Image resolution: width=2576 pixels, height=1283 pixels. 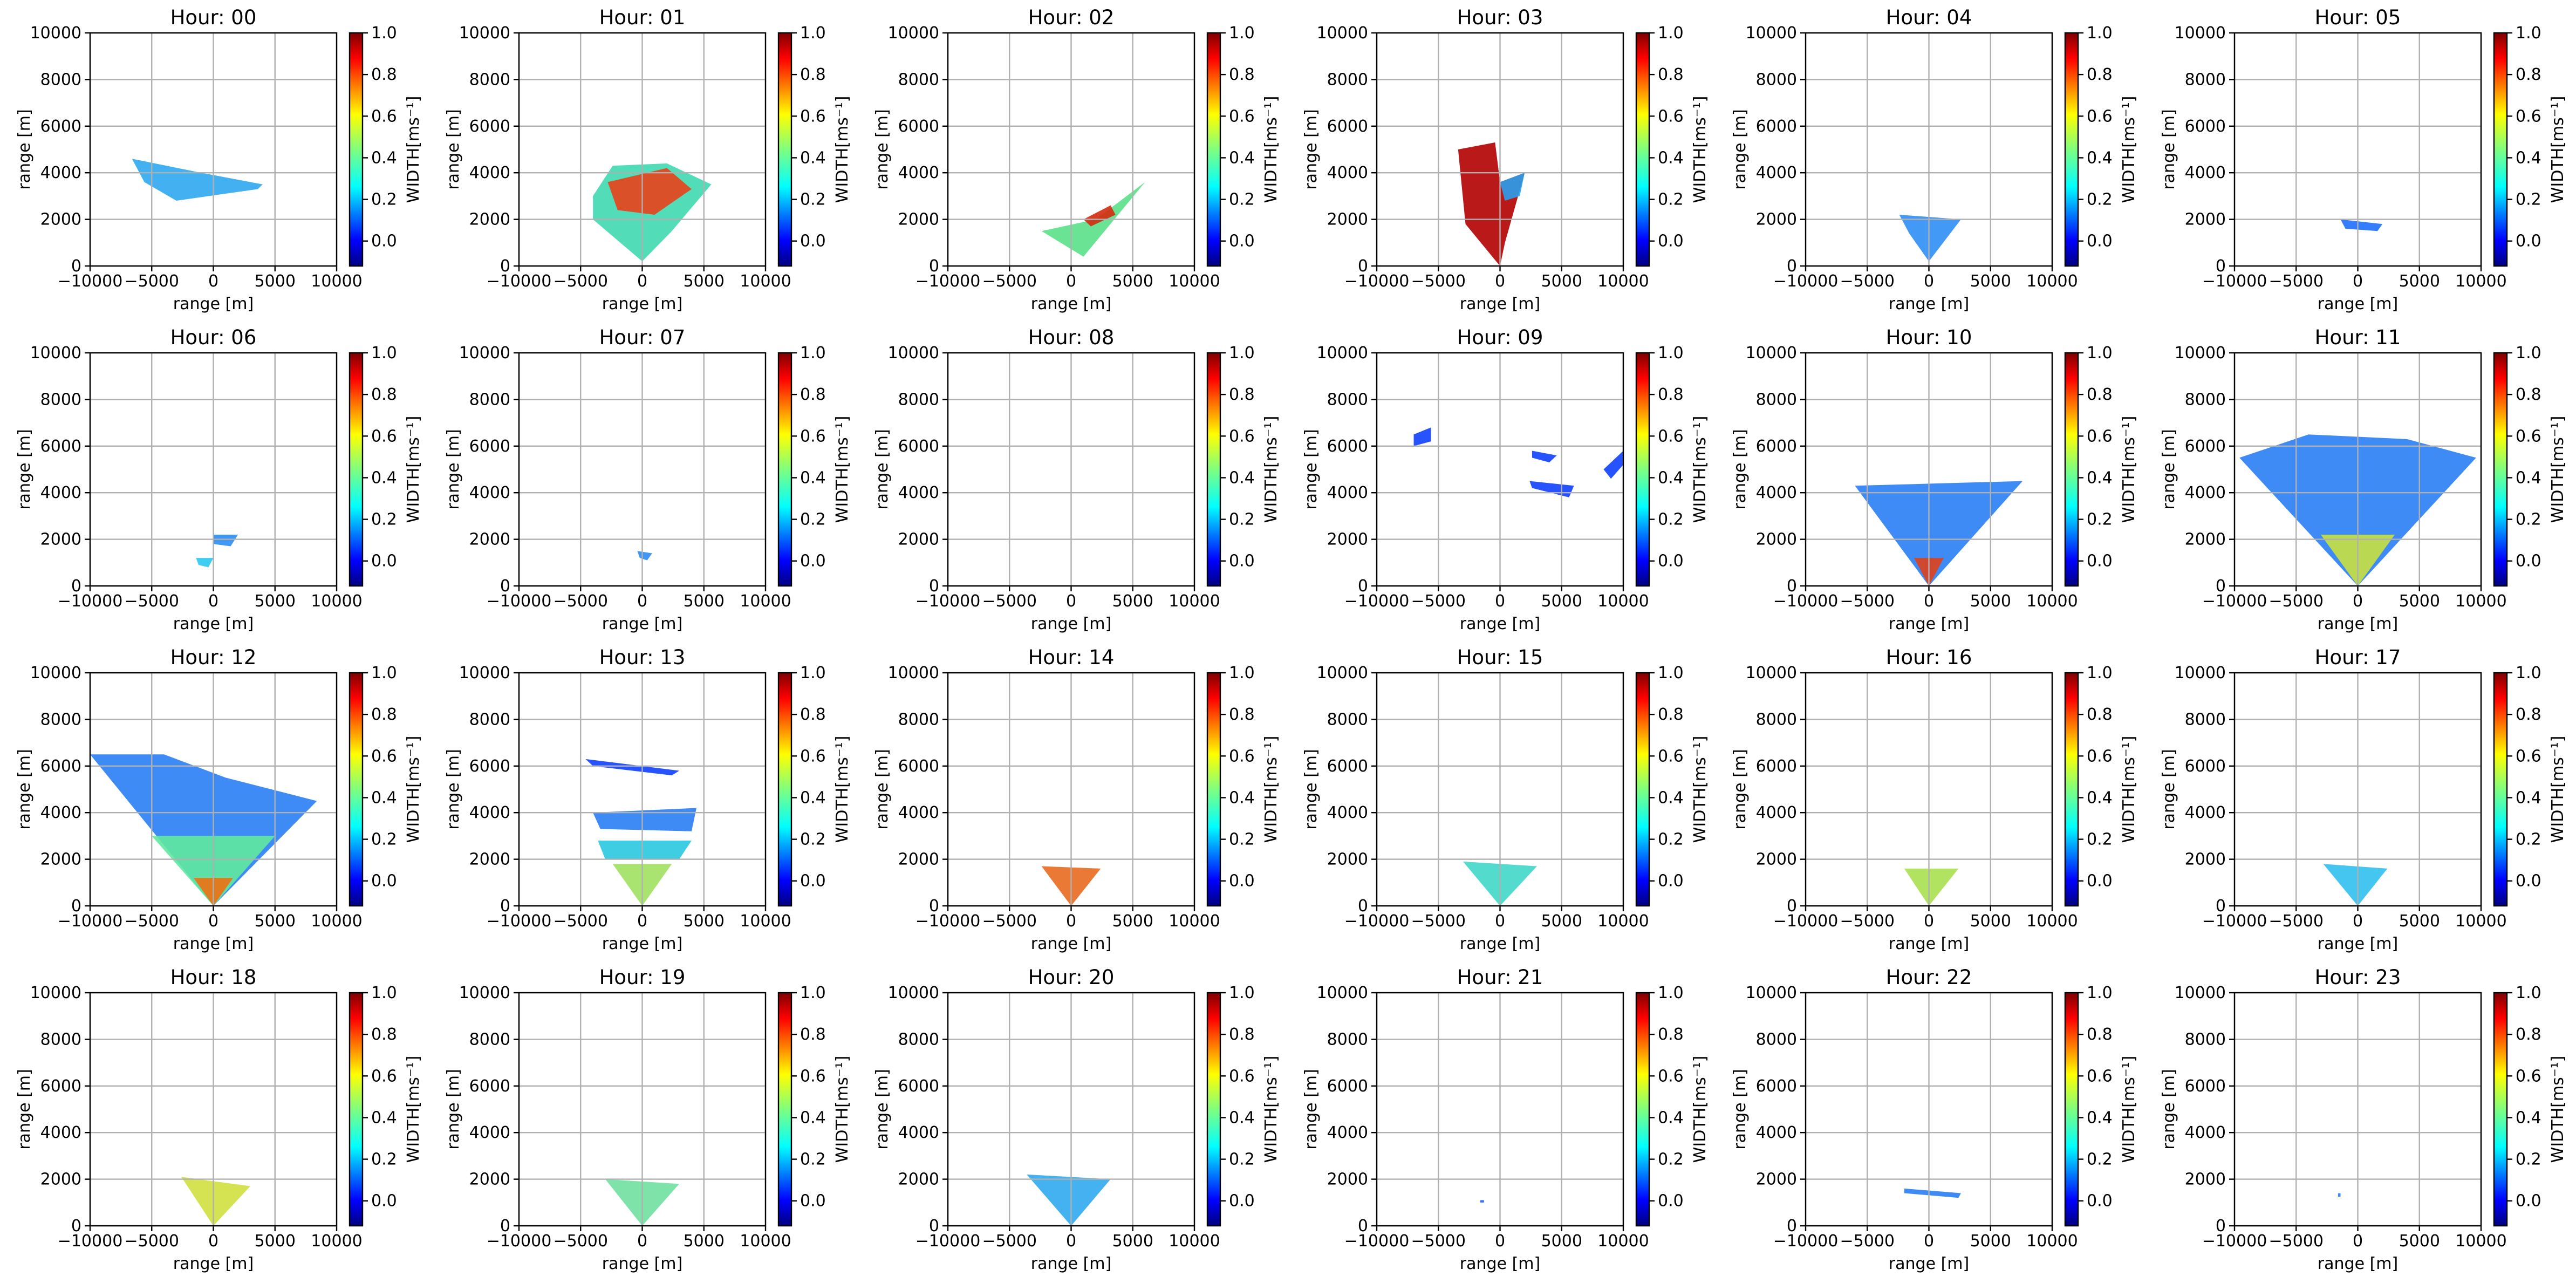 I want to click on subplot-title: Hour: 20, so click(x=1071, y=977).